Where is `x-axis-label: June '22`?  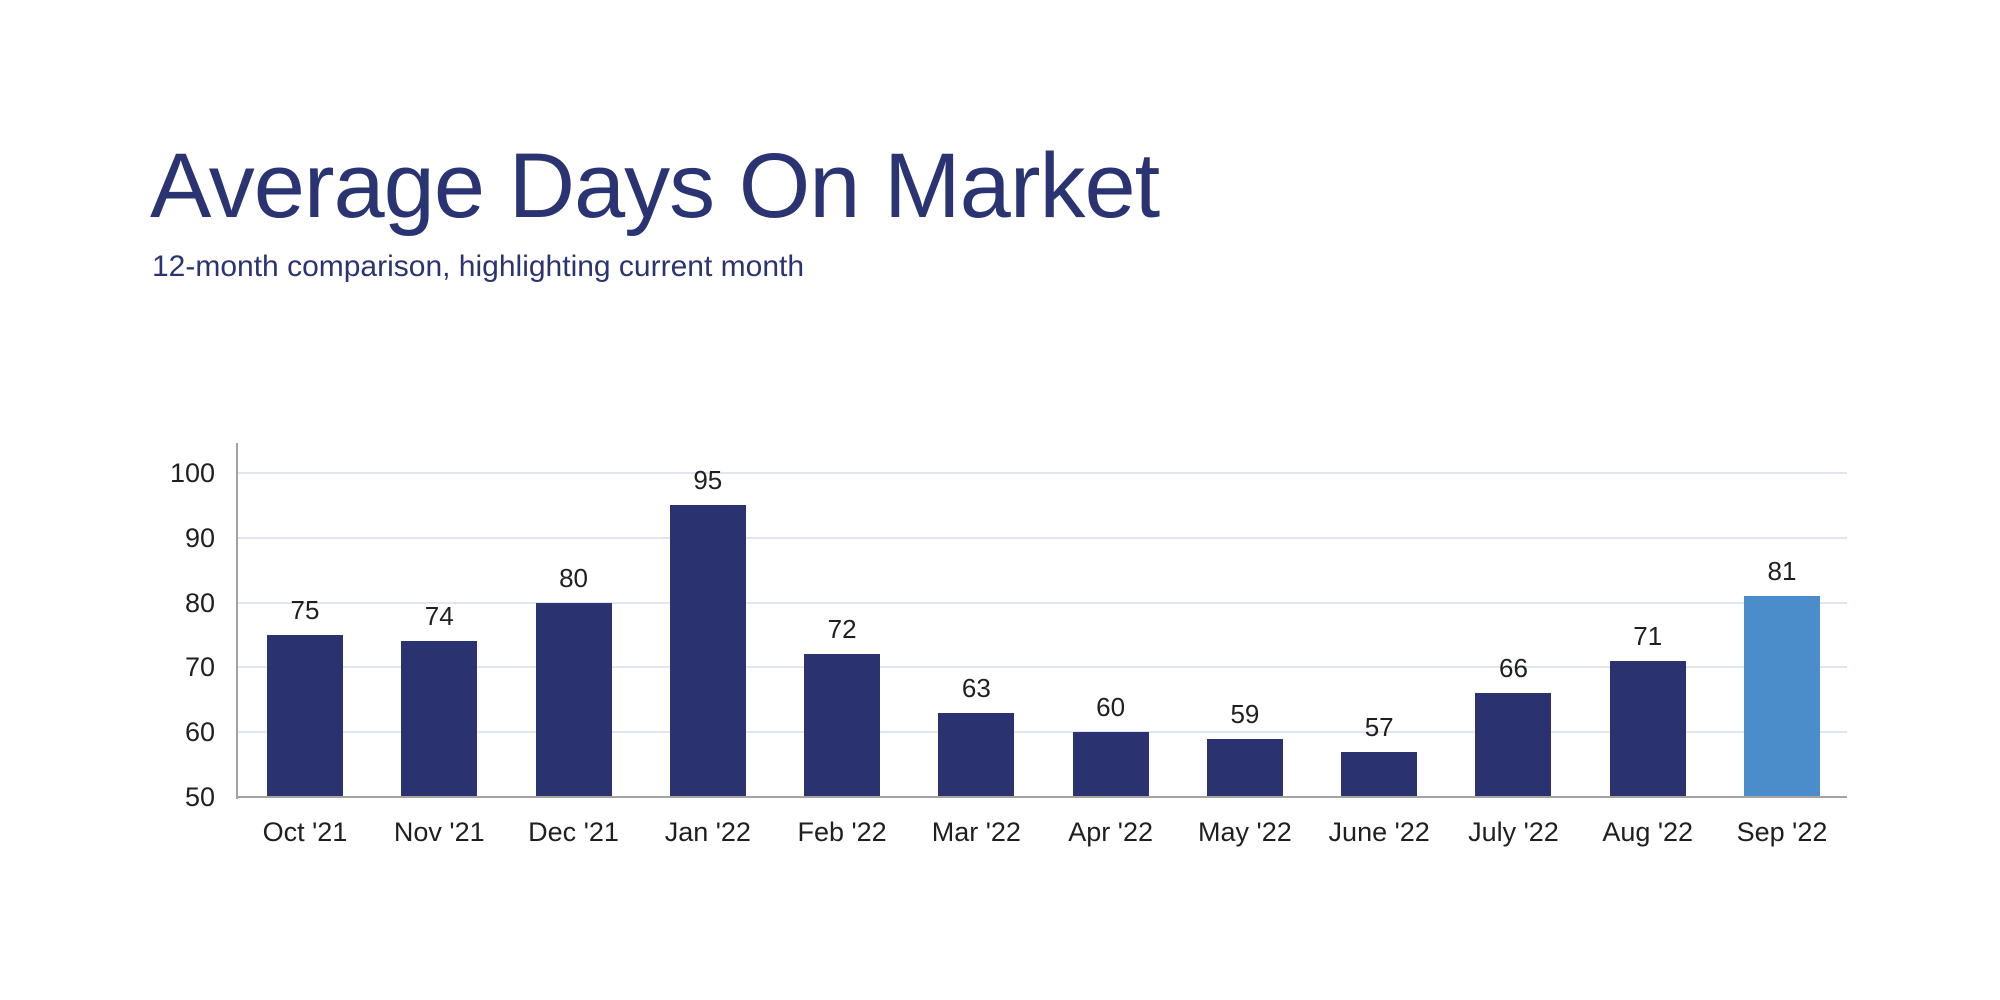
x-axis-label: June '22 is located at coordinates (1379, 832).